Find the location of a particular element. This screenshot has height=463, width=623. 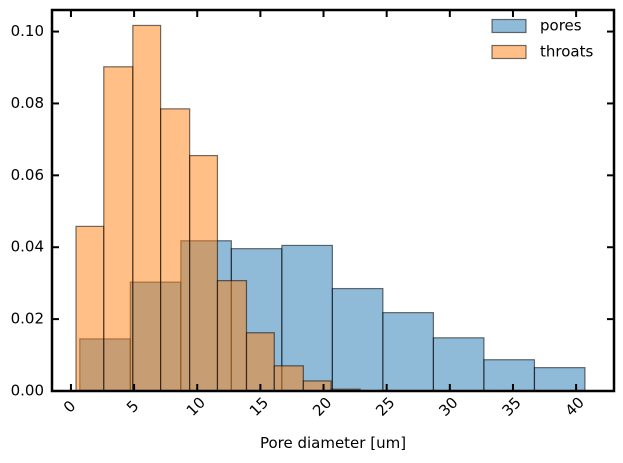

y-tick-label: 0.00 is located at coordinates (27, 391).